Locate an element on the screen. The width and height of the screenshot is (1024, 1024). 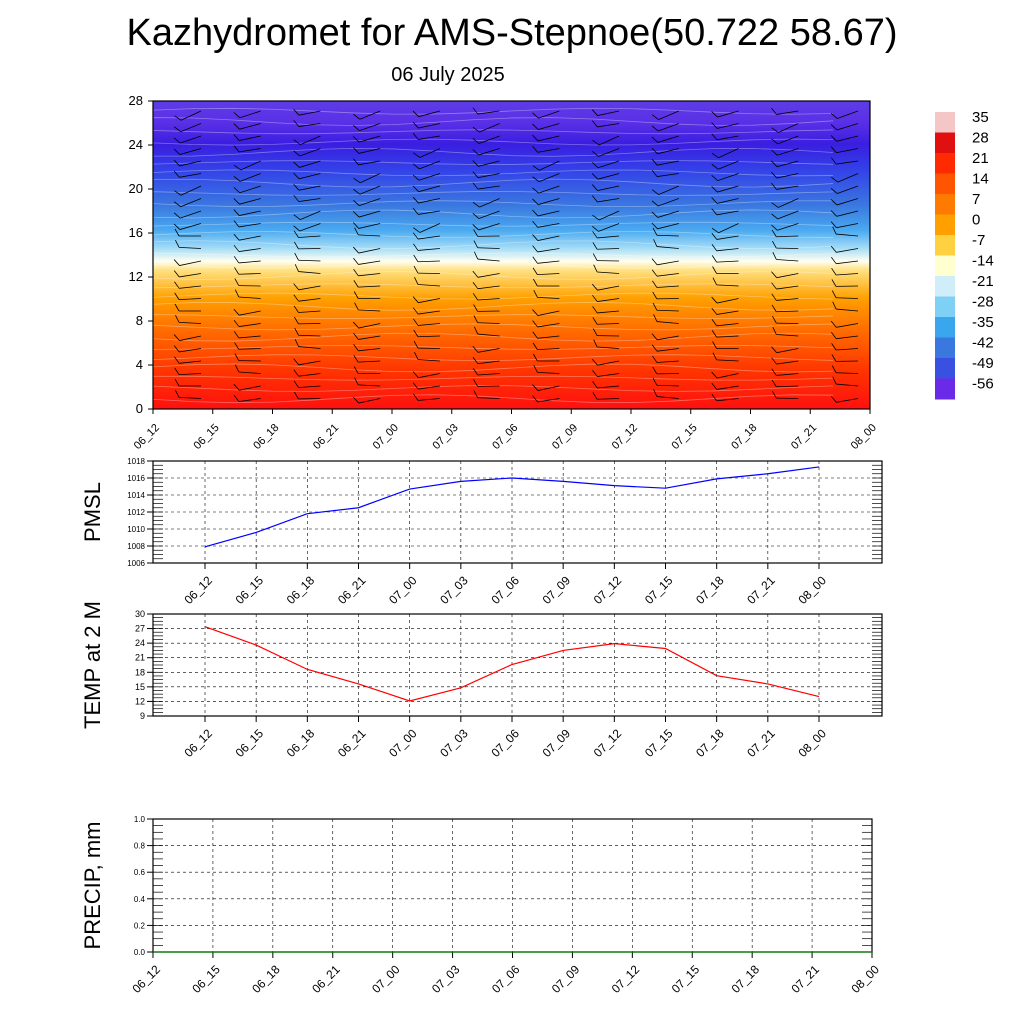
plot-frame is located at coordinates (517, 665).